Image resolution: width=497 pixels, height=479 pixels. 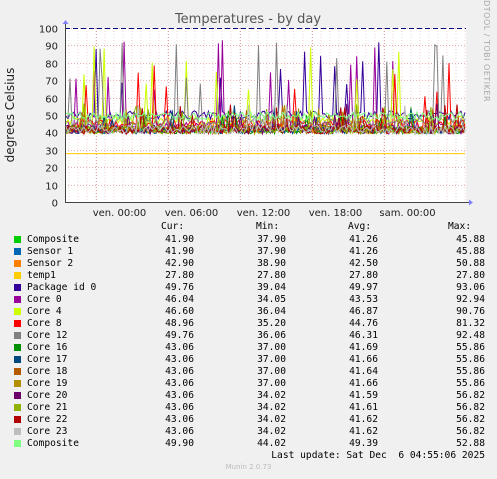 What do you see at coordinates (179, 251) in the screenshot?
I see `legend-cur: 41.90` at bounding box center [179, 251].